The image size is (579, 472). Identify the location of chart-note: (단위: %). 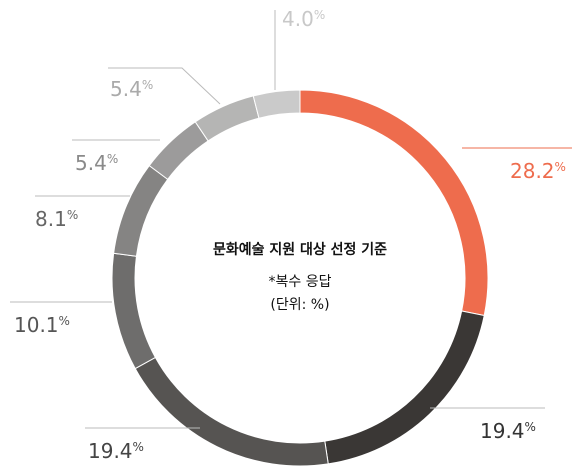
(299, 305).